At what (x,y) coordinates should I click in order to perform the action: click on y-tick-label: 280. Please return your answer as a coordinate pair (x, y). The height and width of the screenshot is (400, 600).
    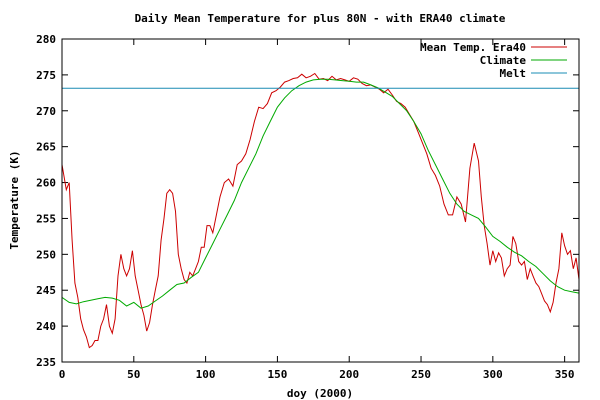
    Looking at the image, I should click on (46, 39).